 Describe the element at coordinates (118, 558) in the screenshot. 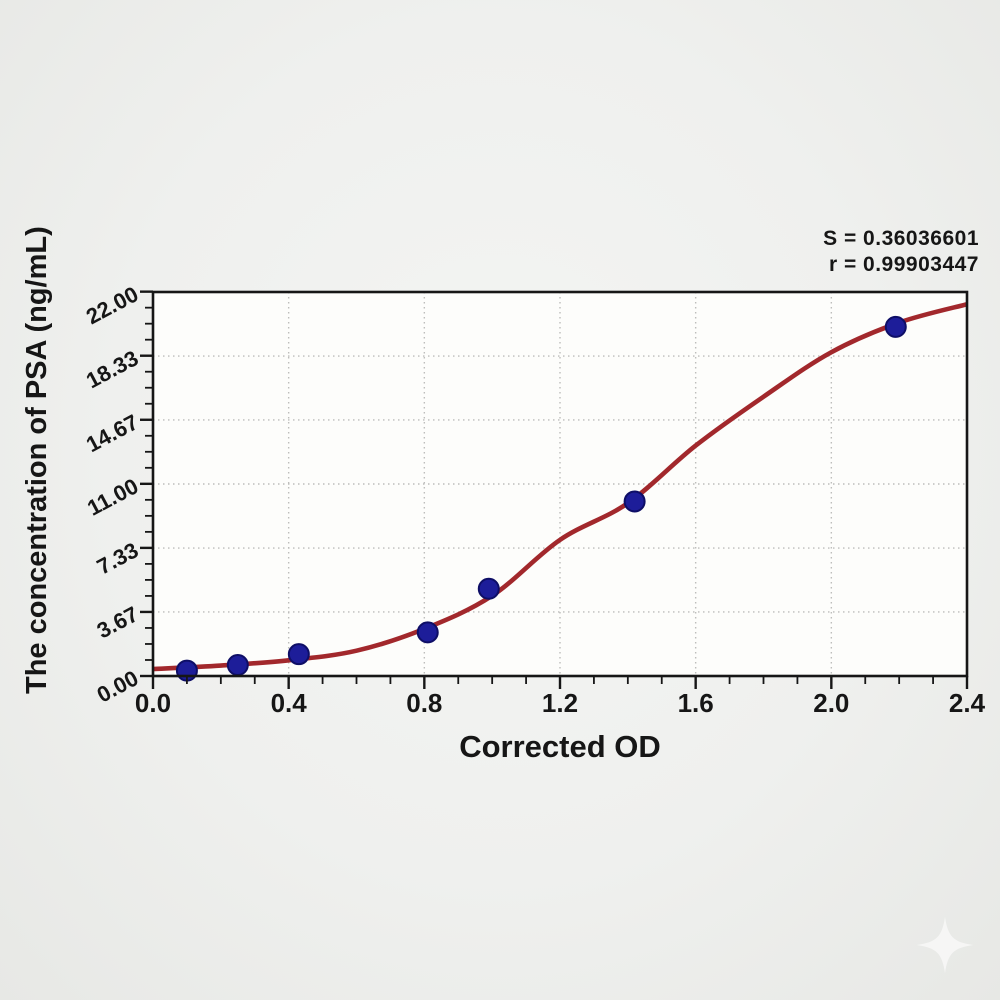

I see `y-tick-label: 7.33` at that location.